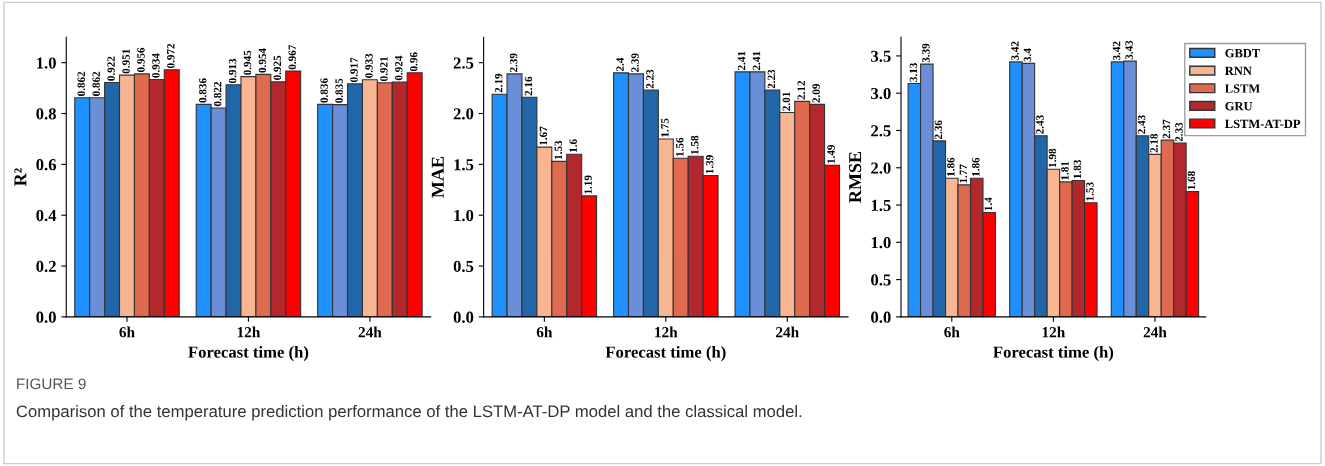  What do you see at coordinates (881, 93) in the screenshot?
I see `y-tick-label: 3.0` at bounding box center [881, 93].